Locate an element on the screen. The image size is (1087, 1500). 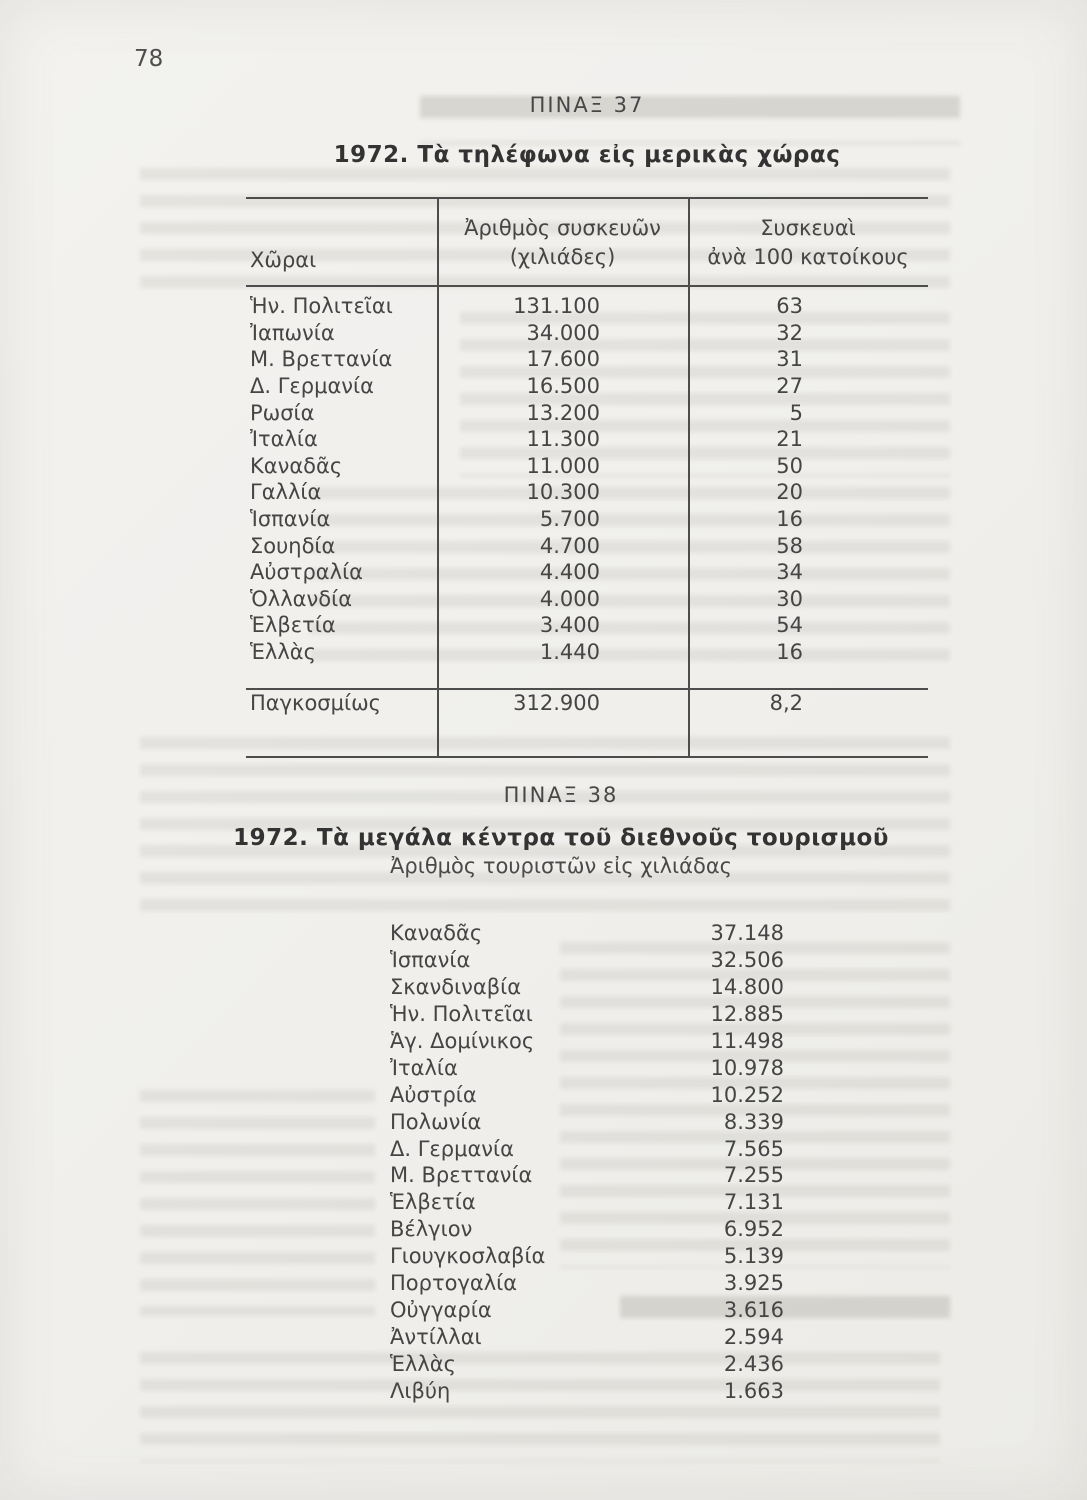
devices-cell: 3.400 is located at coordinates (569, 625).